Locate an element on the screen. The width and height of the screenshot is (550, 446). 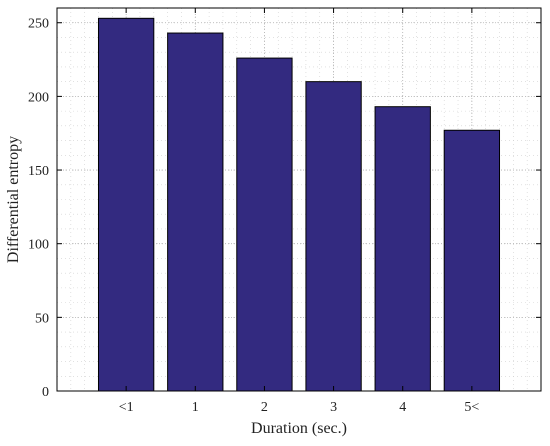
x-tick-label: 3 is located at coordinates (333, 407).